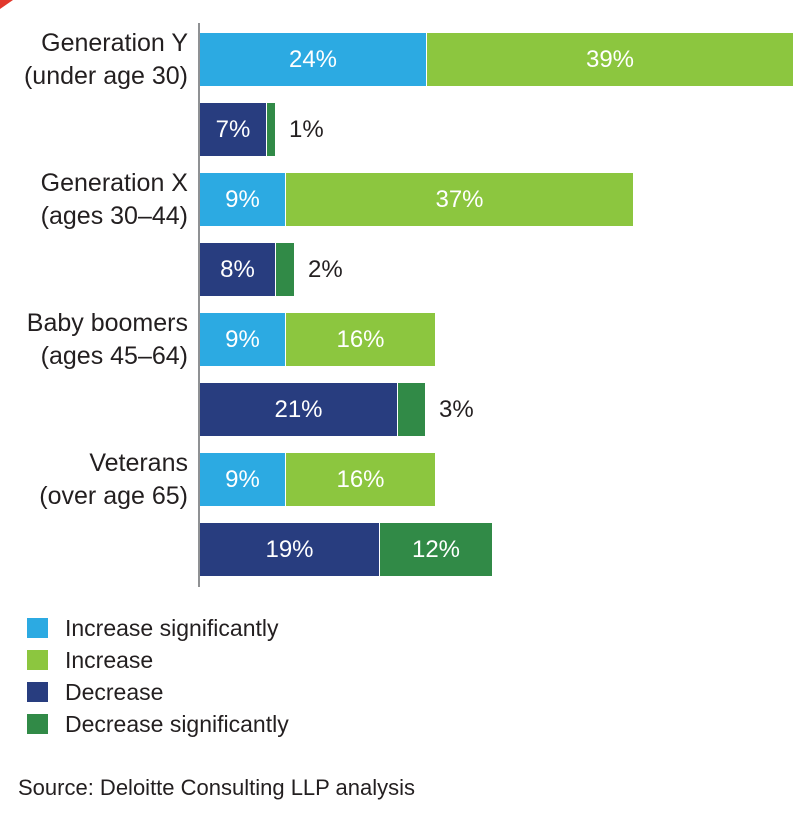 The width and height of the screenshot is (800, 816). What do you see at coordinates (456, 409) in the screenshot?
I see `bar-value-label-outside: 3%` at bounding box center [456, 409].